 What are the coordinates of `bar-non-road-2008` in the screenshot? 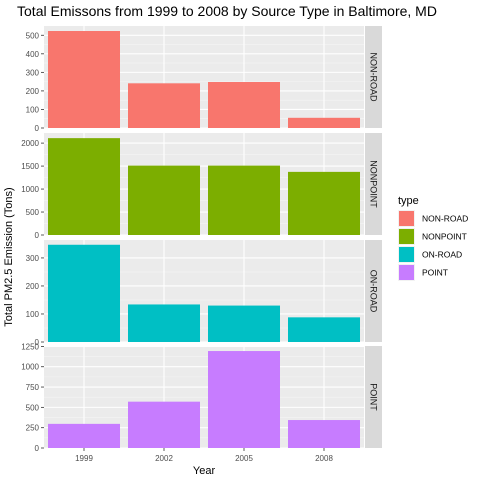 It's located at (324, 122).